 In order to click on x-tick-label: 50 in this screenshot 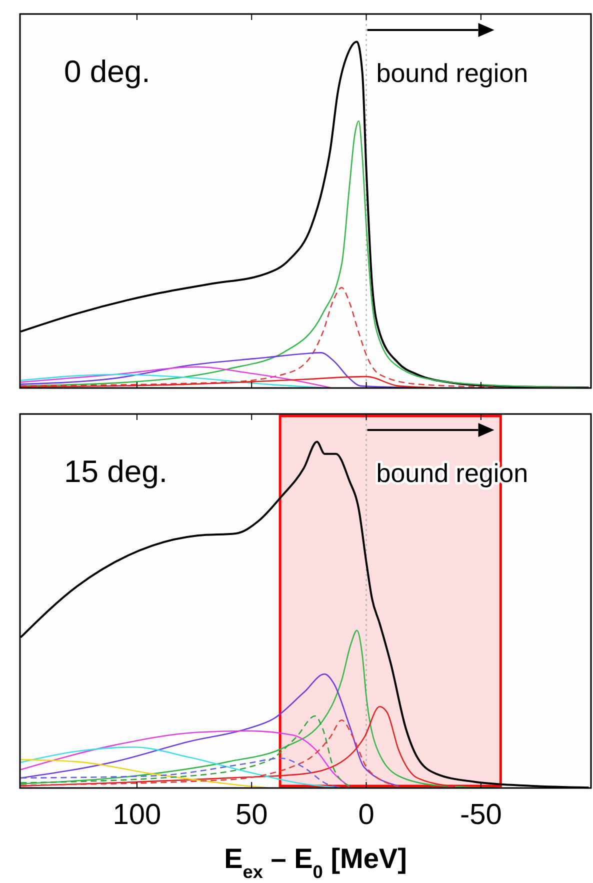, I will do `click(251, 815)`.